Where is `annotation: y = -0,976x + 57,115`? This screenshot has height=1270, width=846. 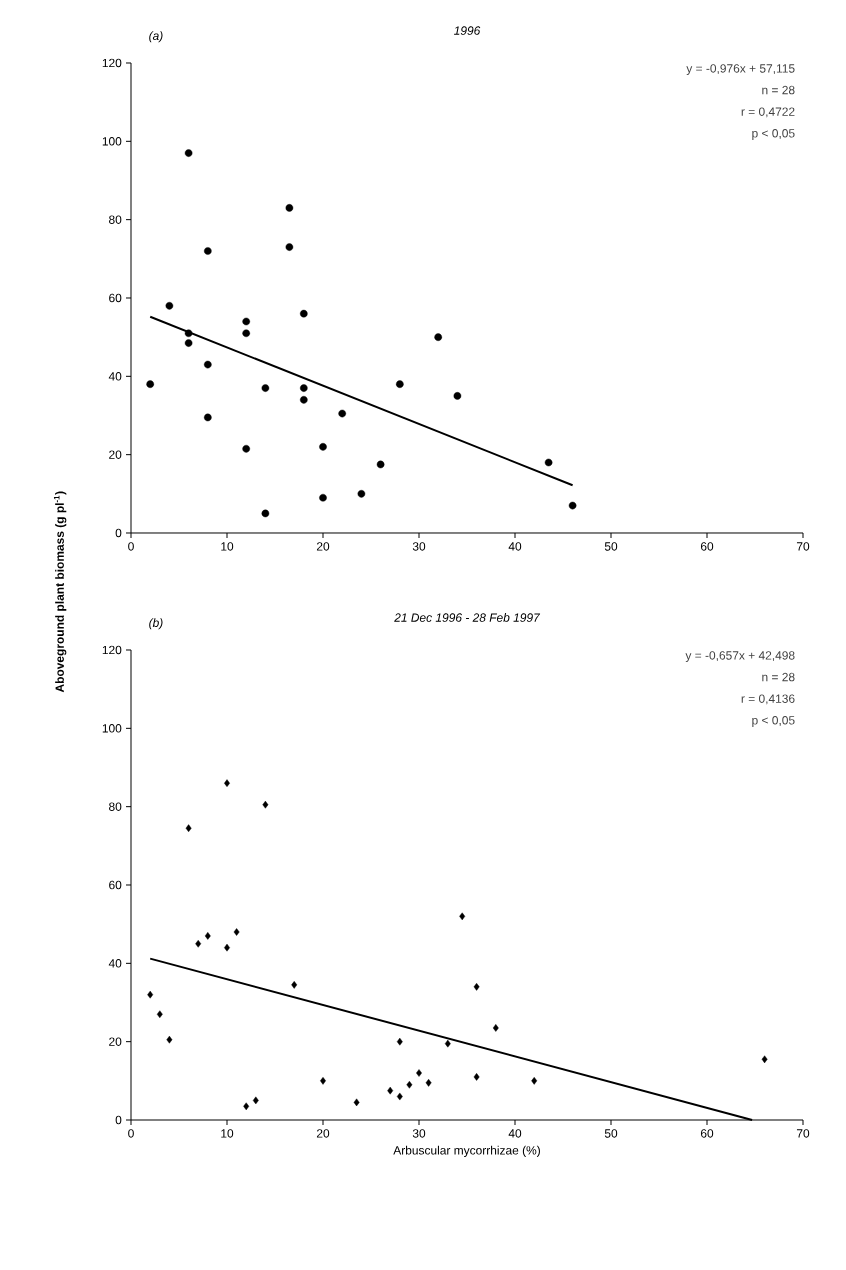
annotation: y = -0,976x + 57,115 is located at coordinates (740, 70).